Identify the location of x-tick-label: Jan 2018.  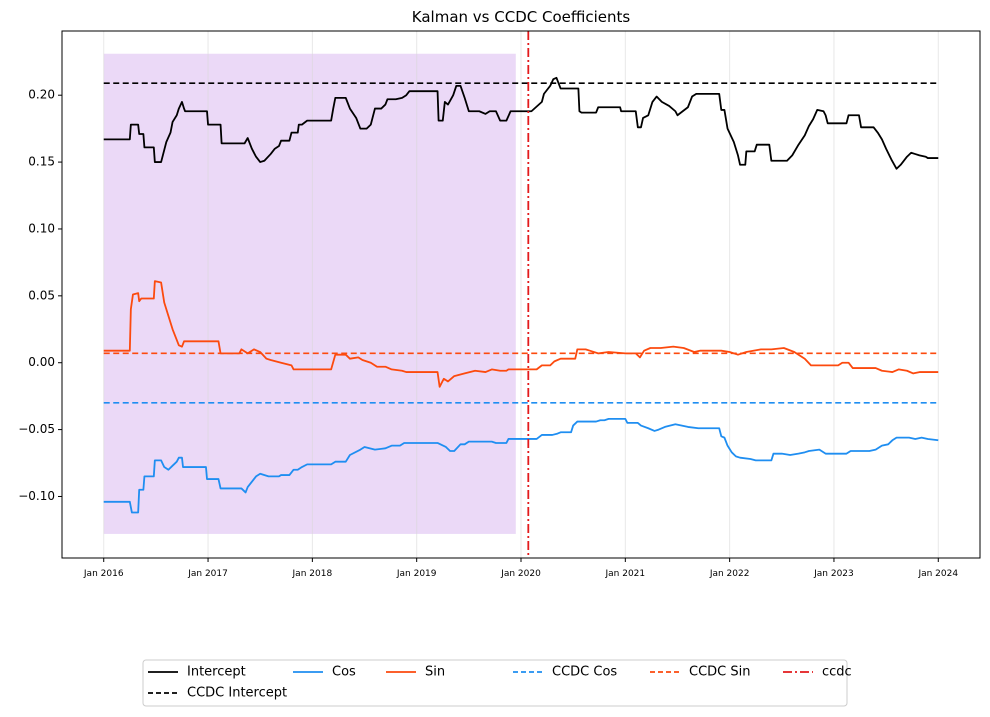
(312, 574).